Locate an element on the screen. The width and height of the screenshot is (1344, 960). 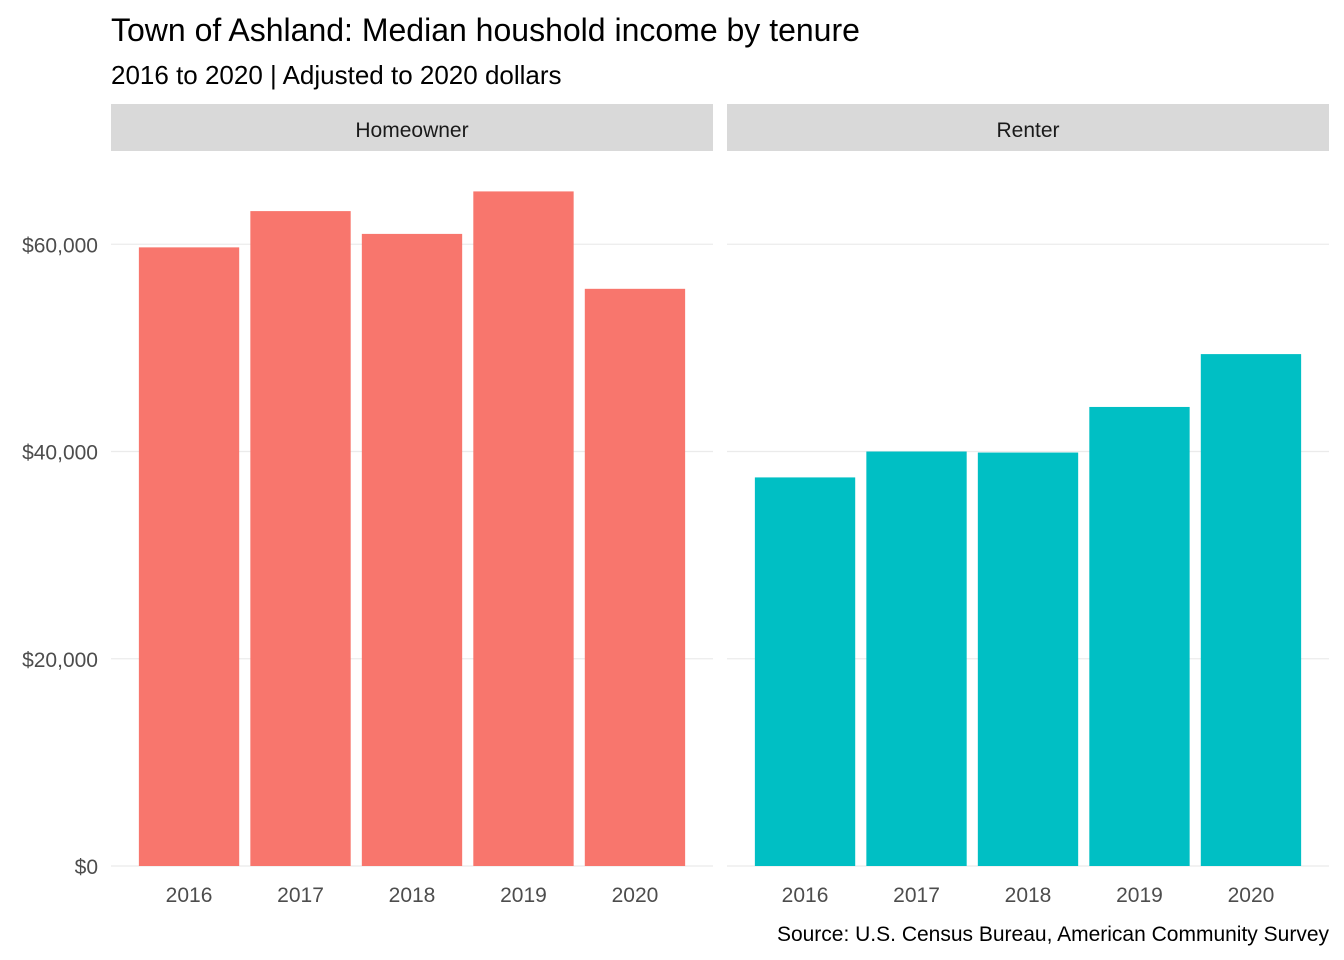
bar-homeowner-2017 is located at coordinates (300, 539).